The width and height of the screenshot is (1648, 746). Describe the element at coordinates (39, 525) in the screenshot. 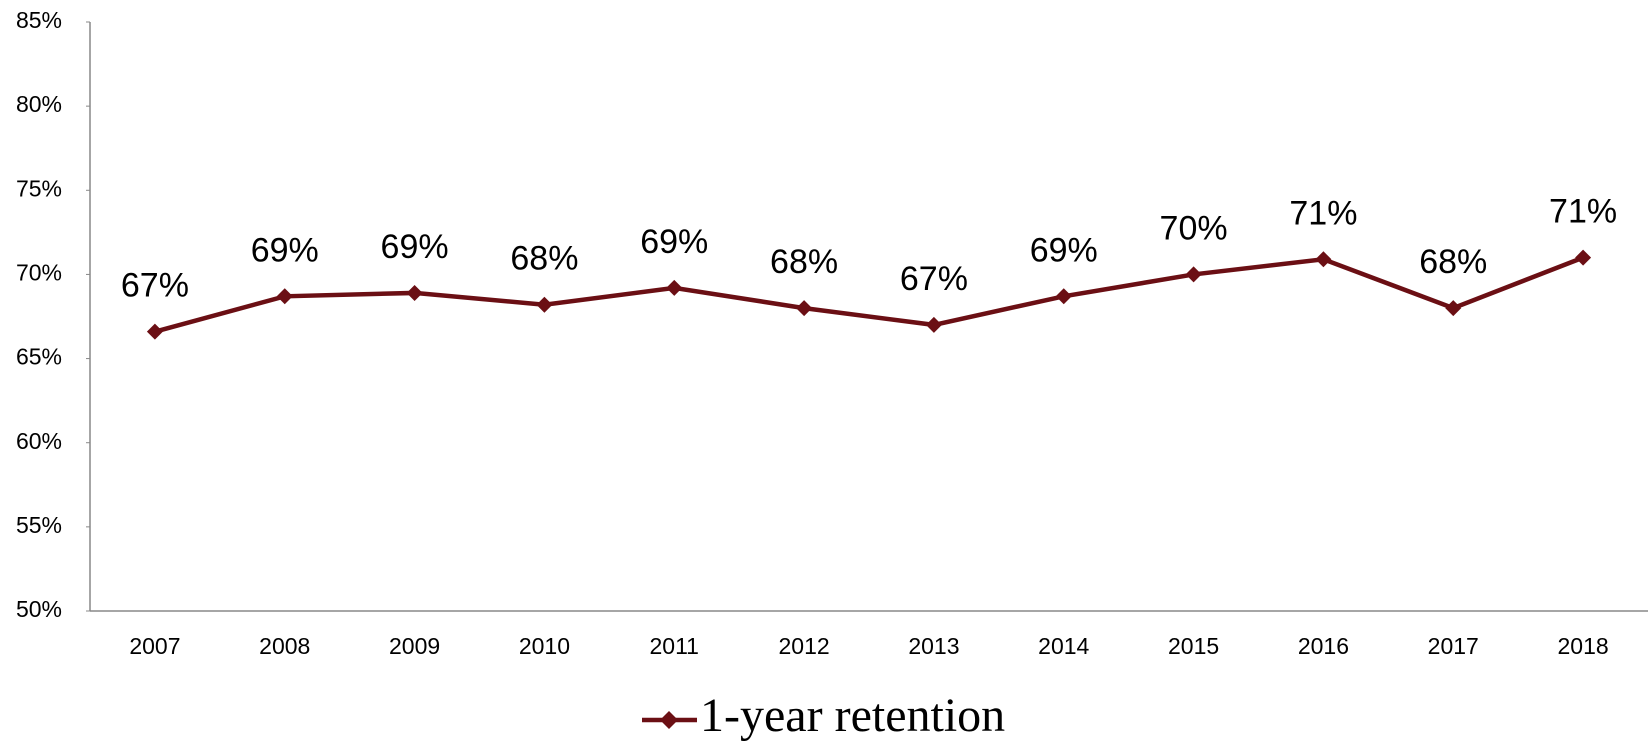

I see `y-tick-label: 55%` at that location.